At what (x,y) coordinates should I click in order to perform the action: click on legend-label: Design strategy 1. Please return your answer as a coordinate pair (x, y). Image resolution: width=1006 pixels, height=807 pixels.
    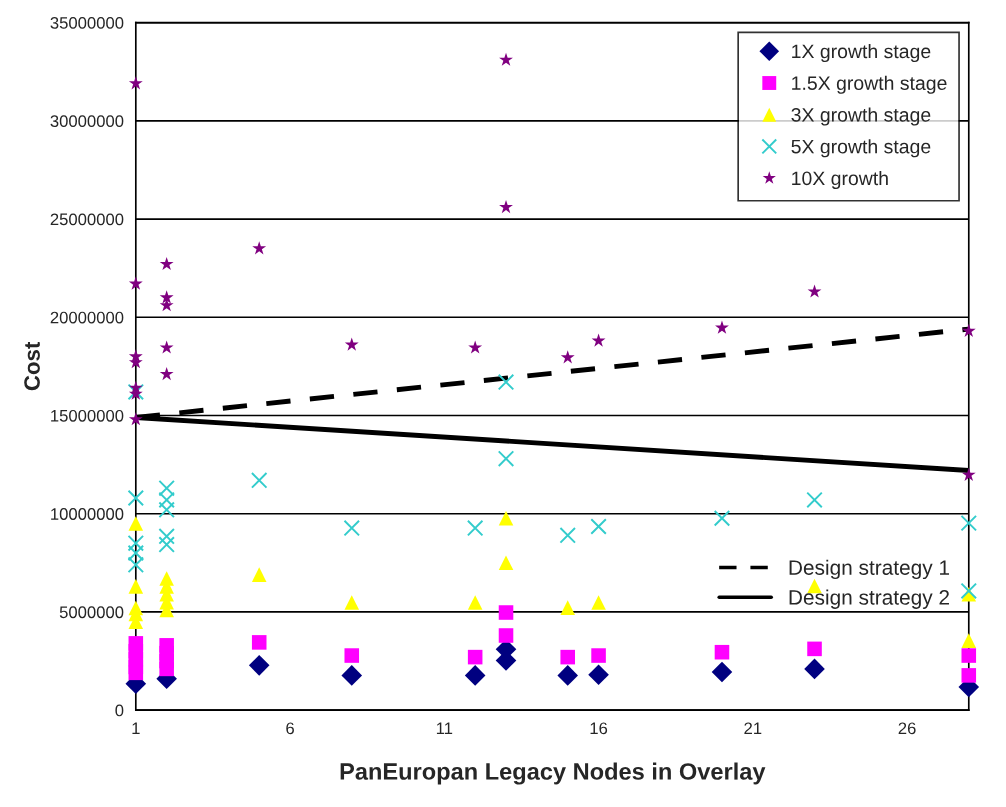
    Looking at the image, I should click on (869, 569).